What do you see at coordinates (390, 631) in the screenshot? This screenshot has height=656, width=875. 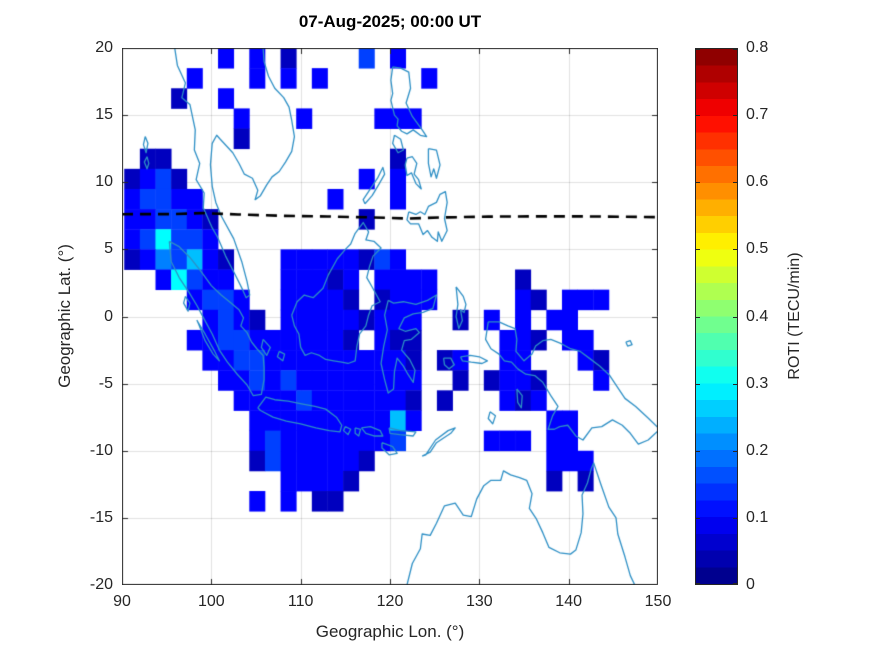 I see `x-axis-label: Geographic Lon. (°)` at bounding box center [390, 631].